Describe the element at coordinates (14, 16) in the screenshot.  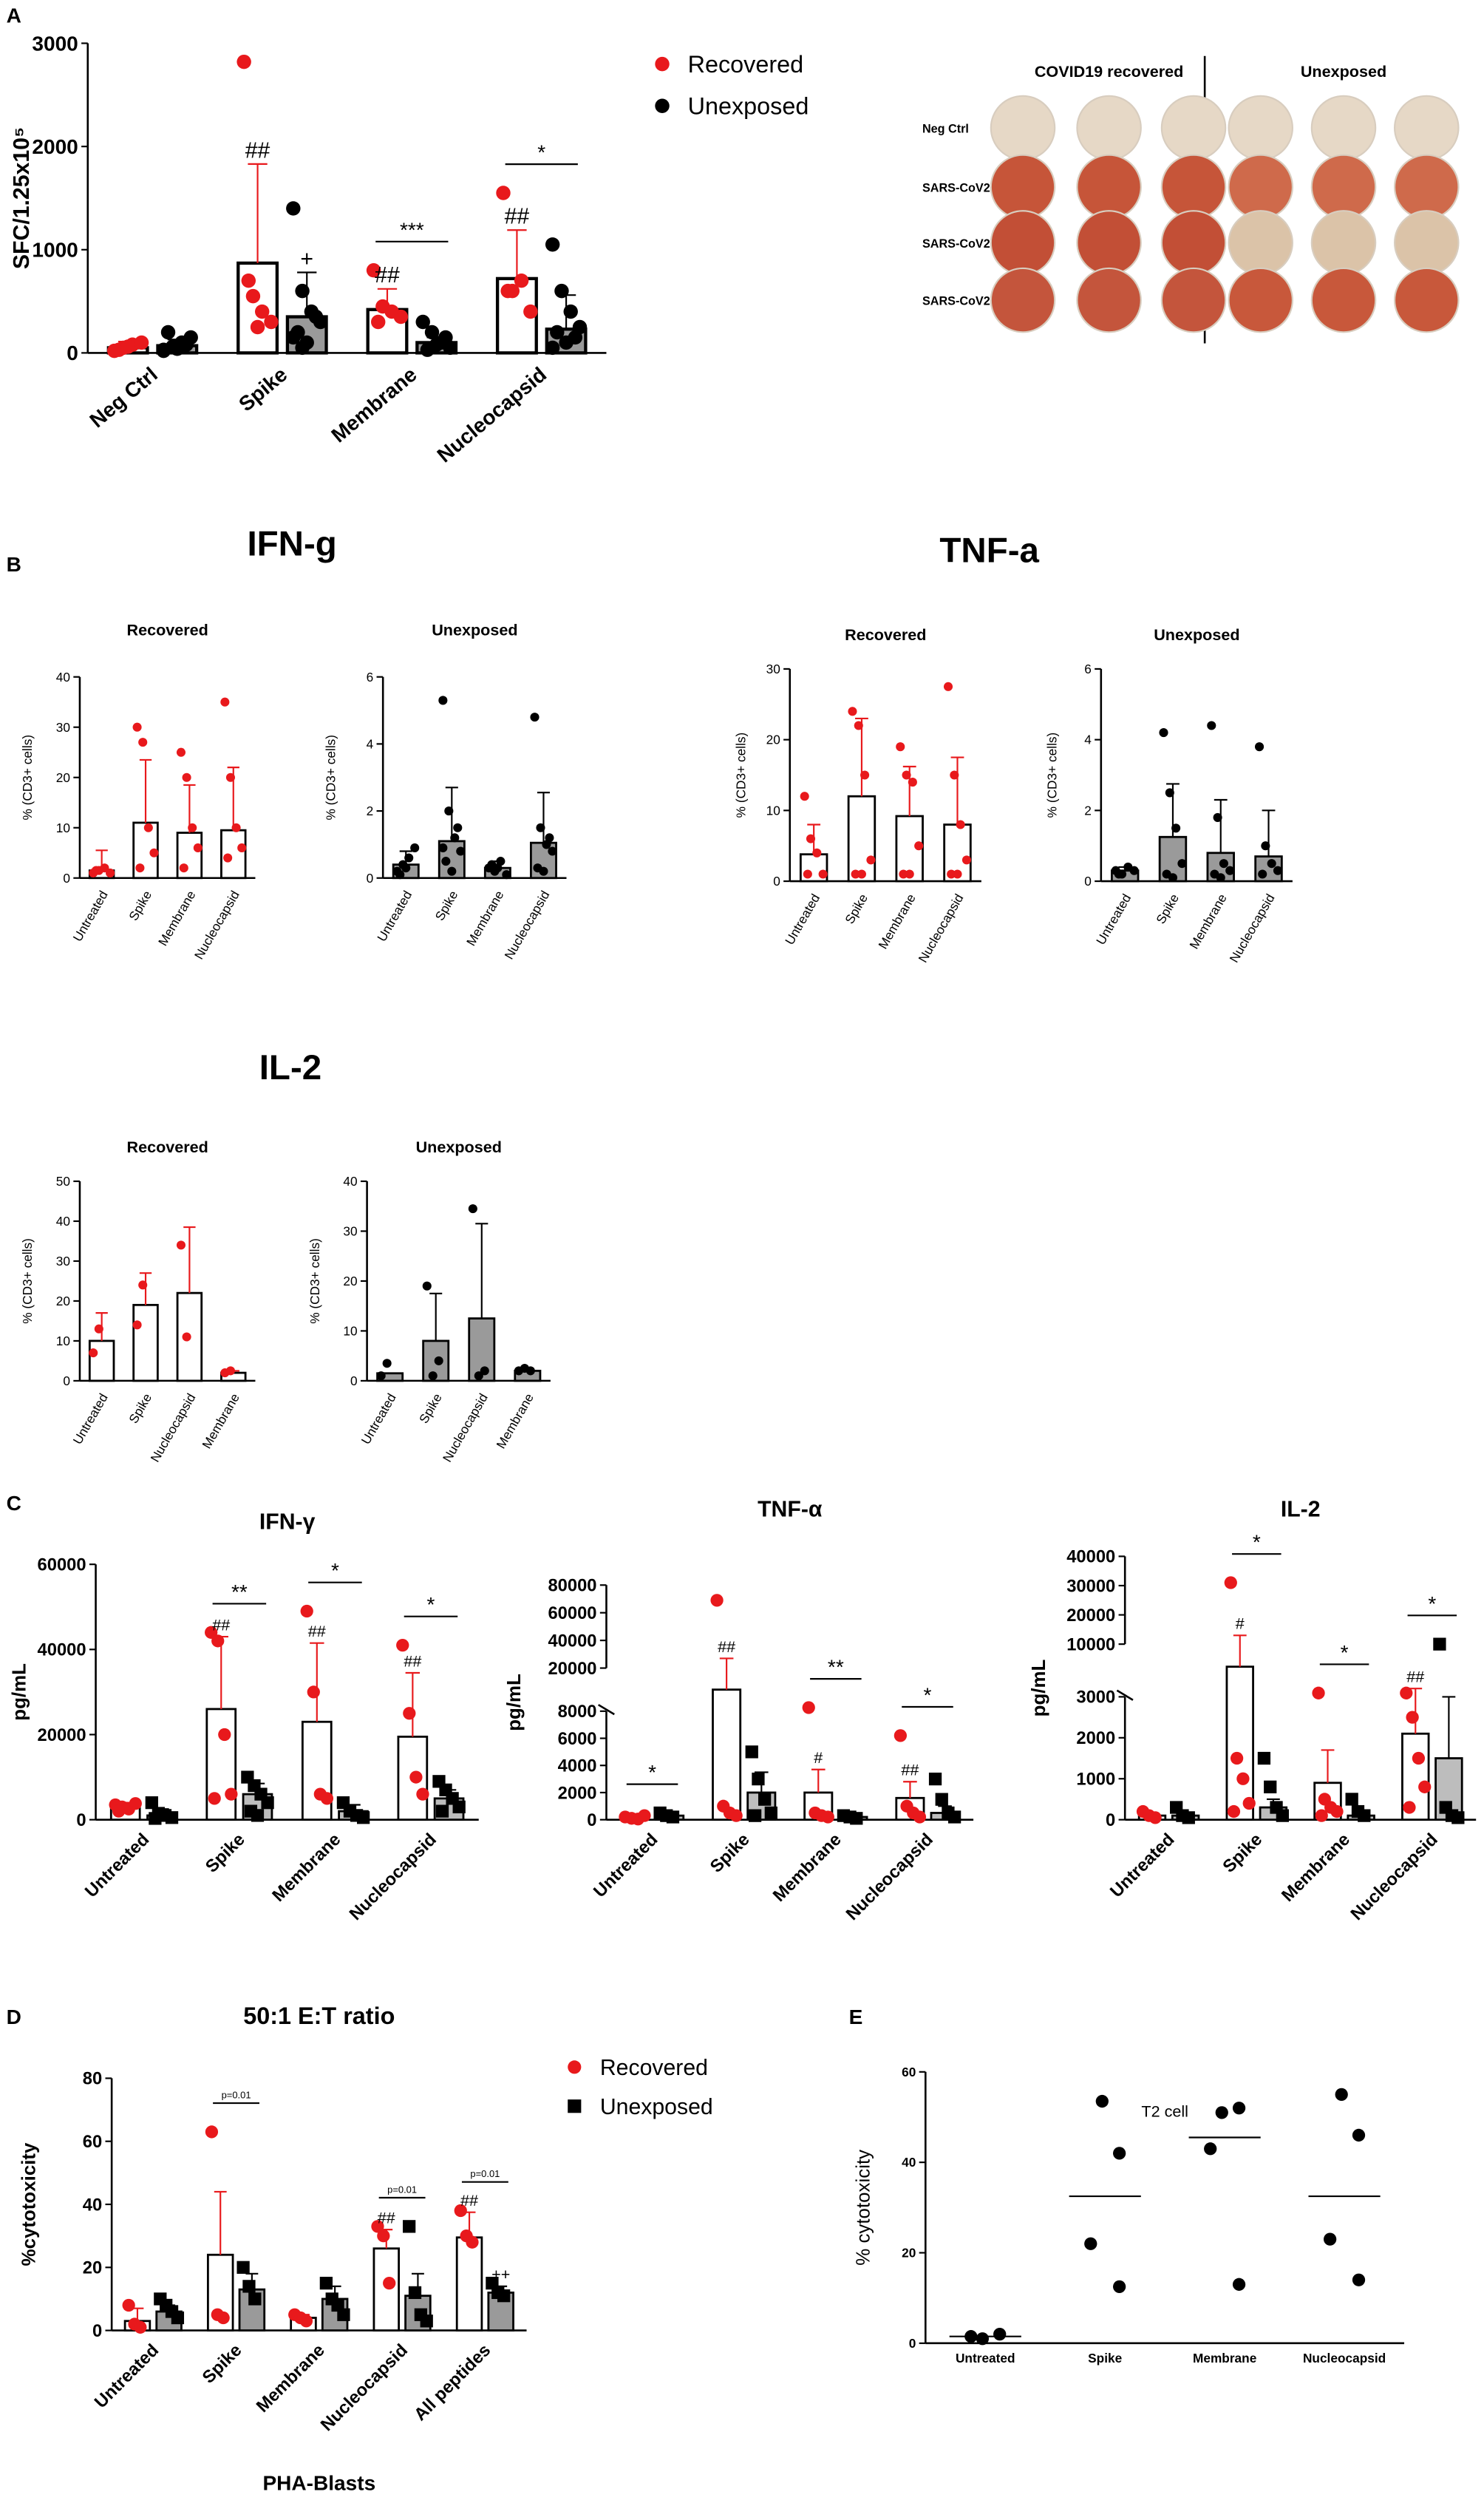
I see `panel-label: A` at that location.